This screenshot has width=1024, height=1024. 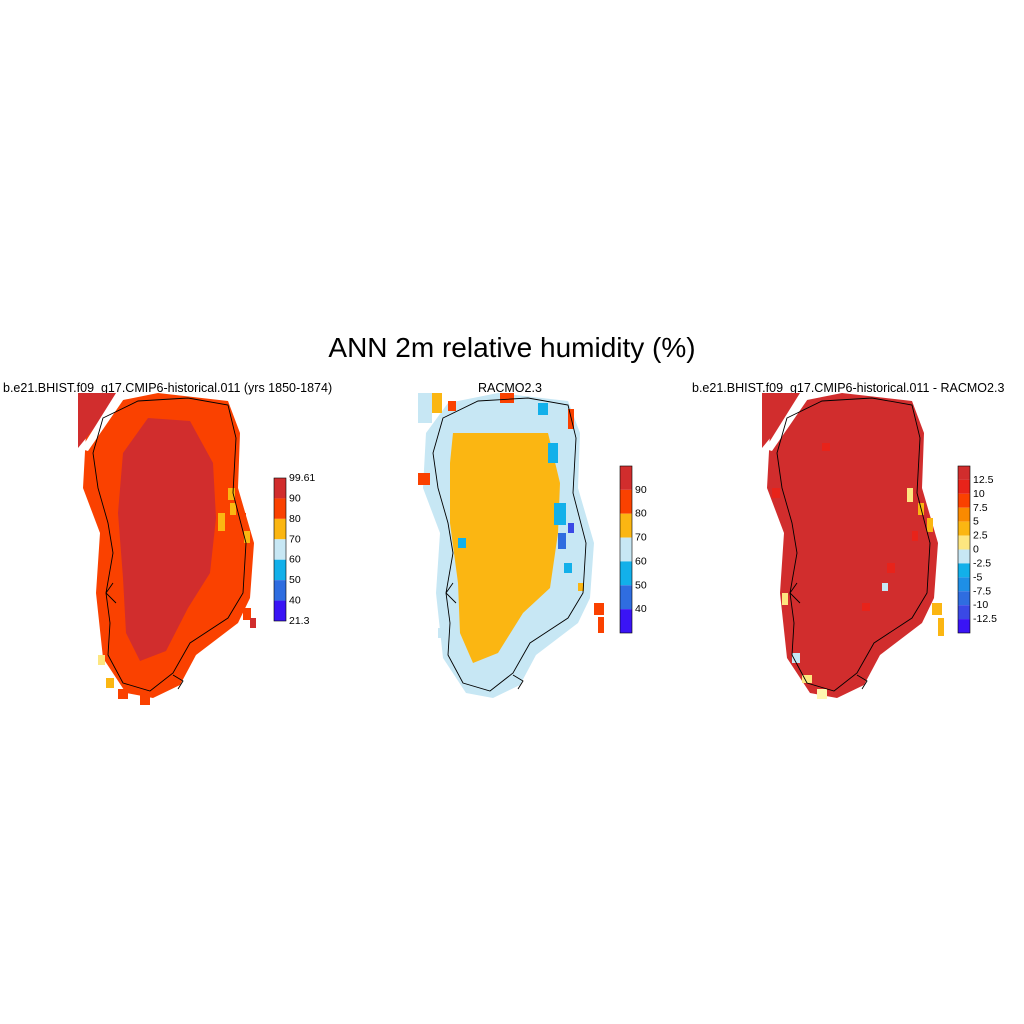 I want to click on colorbar-tick-label: 99.61, so click(x=302, y=478).